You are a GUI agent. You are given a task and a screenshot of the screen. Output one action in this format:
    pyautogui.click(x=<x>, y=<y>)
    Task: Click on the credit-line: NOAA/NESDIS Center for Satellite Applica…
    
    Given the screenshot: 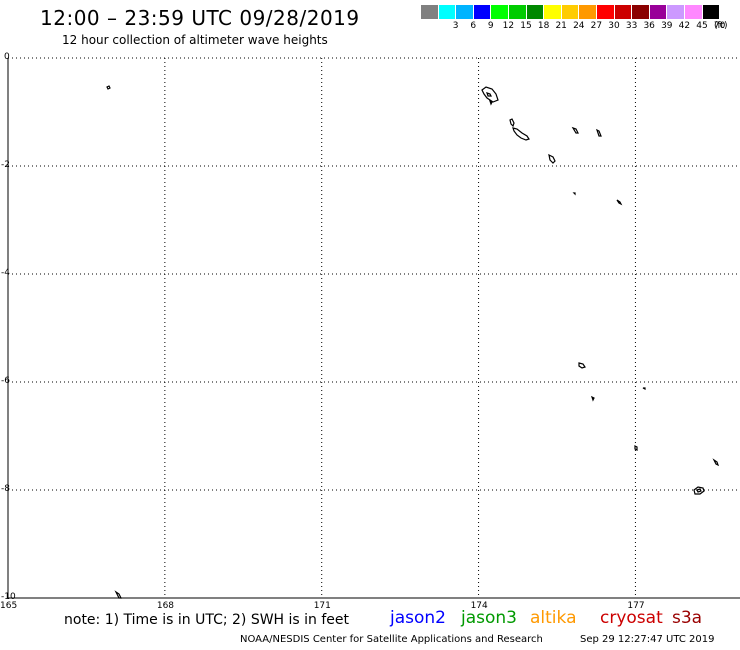 What is the action you would take?
    pyautogui.click(x=391, y=639)
    